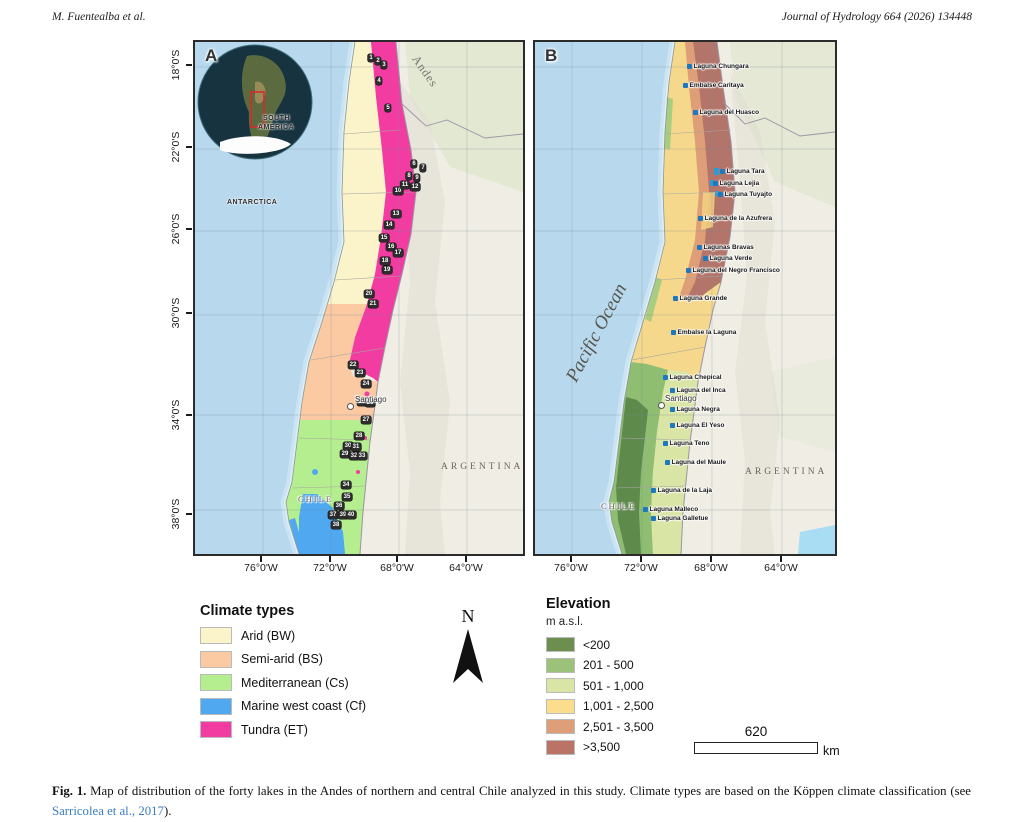 The image size is (1024, 822). I want to click on elev-under-200-region, so click(632, 475).